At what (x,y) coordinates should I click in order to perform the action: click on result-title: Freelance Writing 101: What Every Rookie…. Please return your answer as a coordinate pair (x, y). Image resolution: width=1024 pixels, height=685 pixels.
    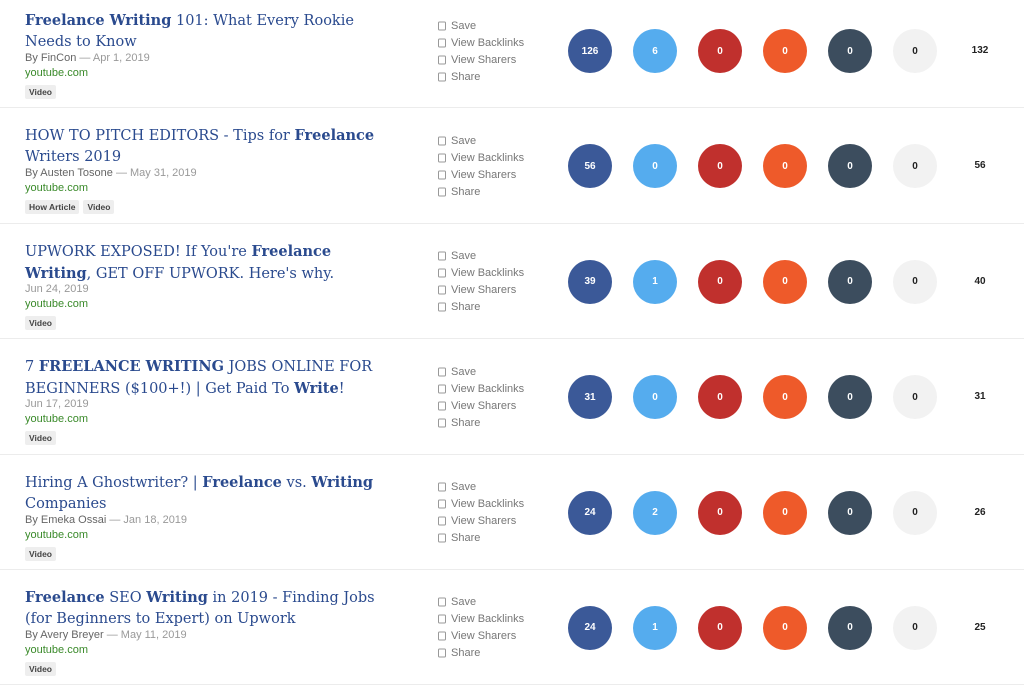
    Looking at the image, I should click on (212, 31).